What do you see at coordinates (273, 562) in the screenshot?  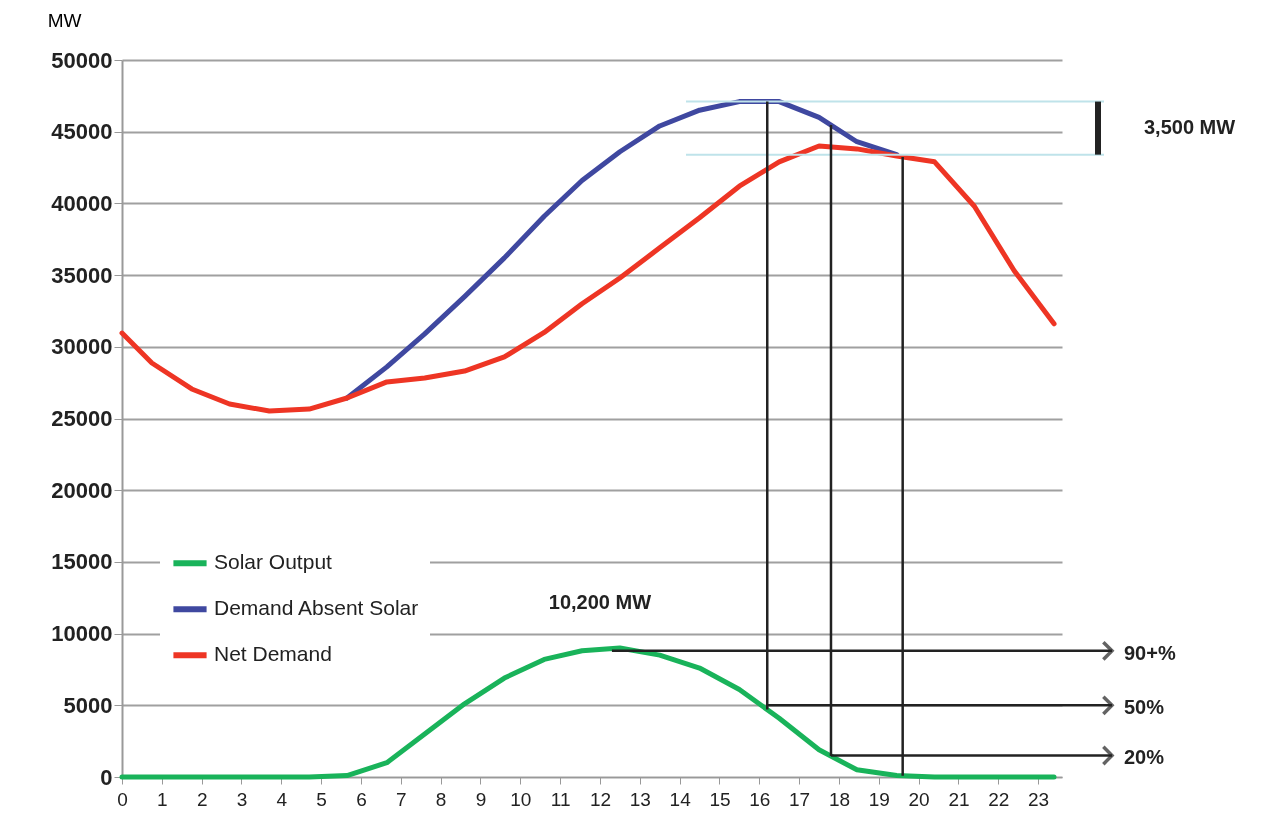 I see `legend-label: Solar Output` at bounding box center [273, 562].